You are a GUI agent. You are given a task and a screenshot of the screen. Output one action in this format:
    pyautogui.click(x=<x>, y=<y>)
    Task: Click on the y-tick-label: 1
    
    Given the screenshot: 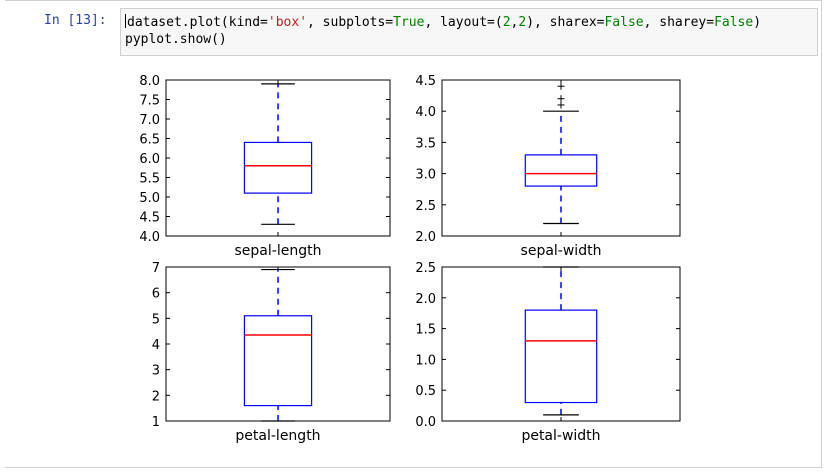 What is the action you would take?
    pyautogui.click(x=156, y=422)
    